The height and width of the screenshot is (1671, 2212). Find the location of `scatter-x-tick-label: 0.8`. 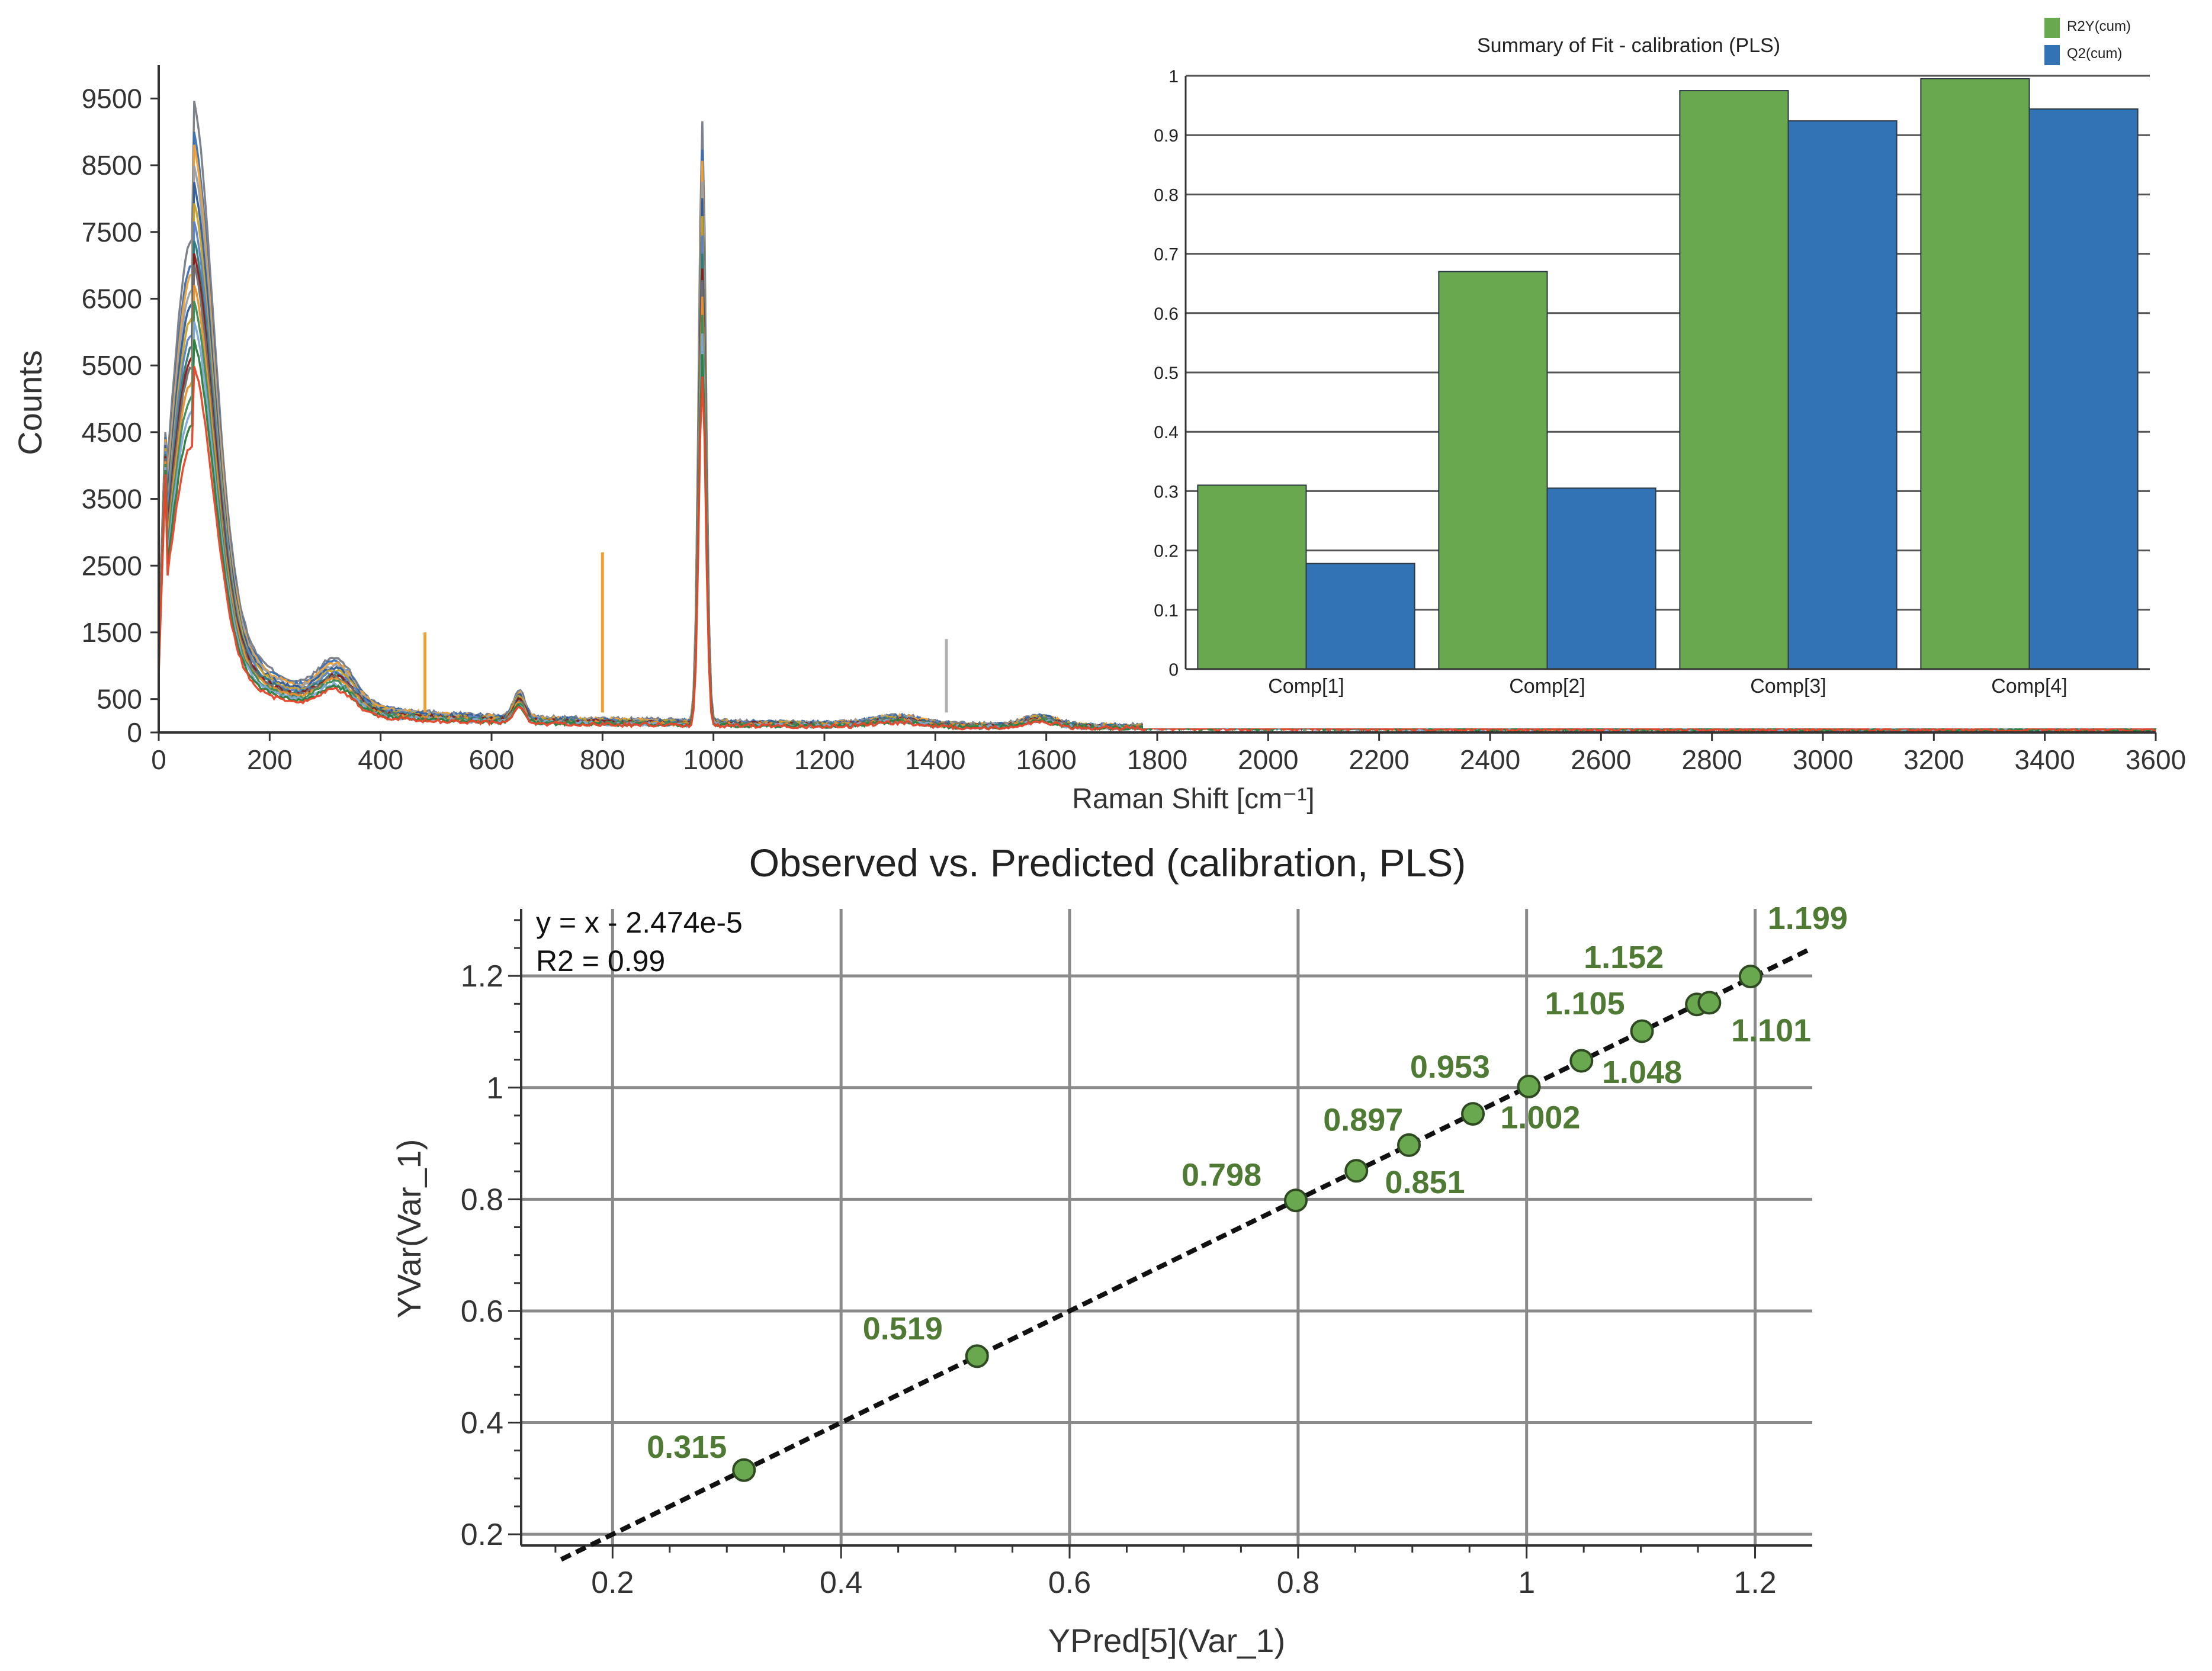

scatter-x-tick-label: 0.8 is located at coordinates (1298, 1583).